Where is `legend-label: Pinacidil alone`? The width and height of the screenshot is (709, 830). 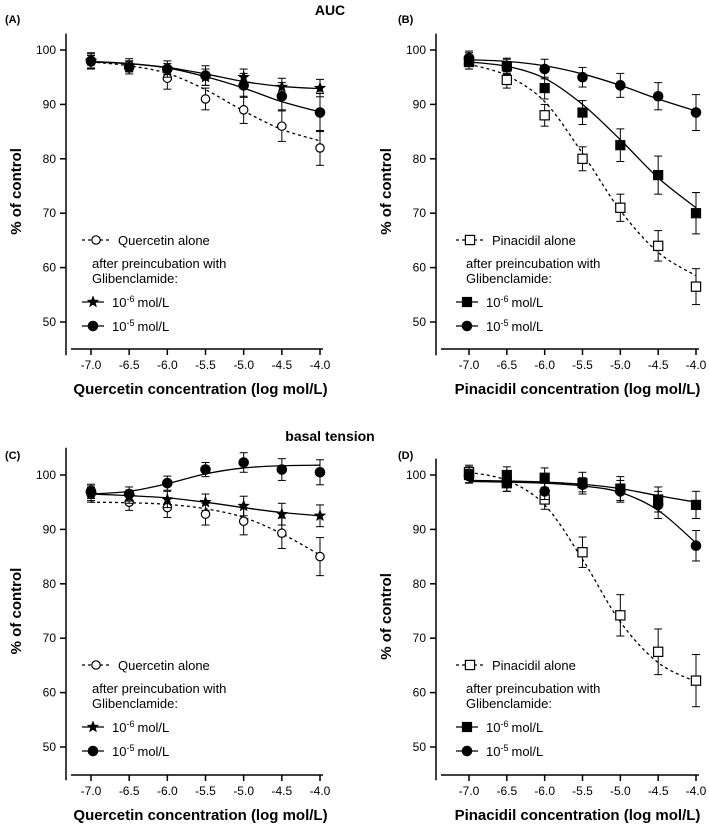 legend-label: Pinacidil alone is located at coordinates (534, 240).